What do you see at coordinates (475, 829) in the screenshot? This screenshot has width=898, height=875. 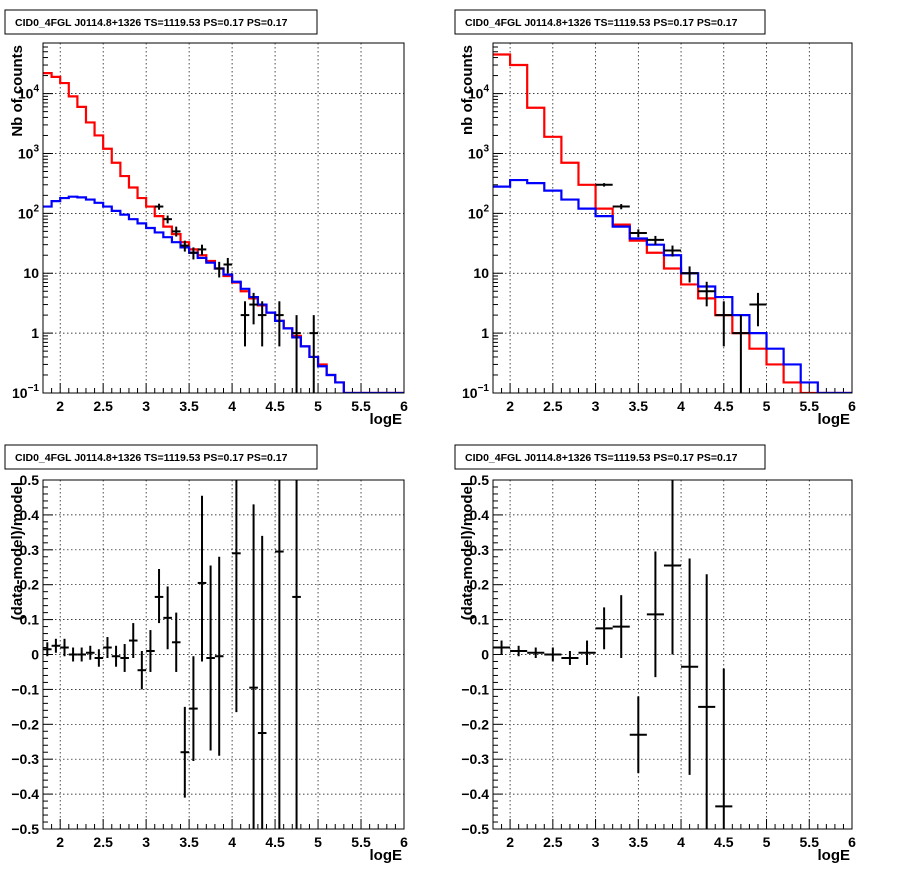 I see `y-tick-label: −0.5` at bounding box center [475, 829].